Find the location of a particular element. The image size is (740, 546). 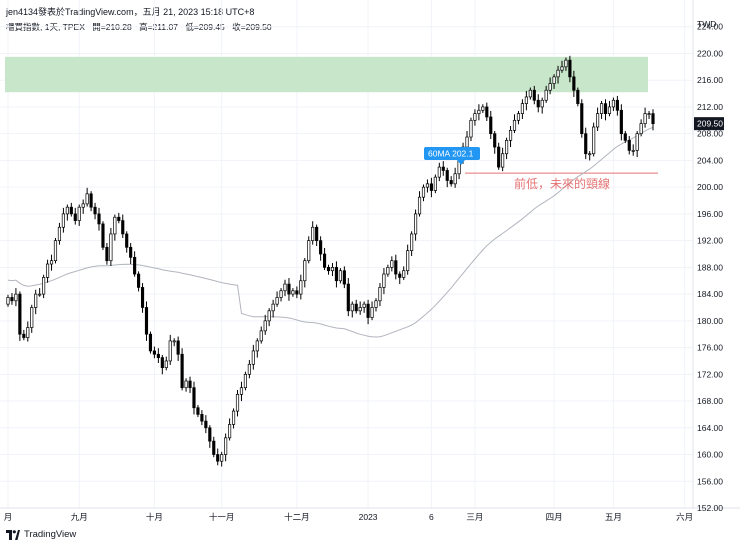

last-price-value: 209.50 is located at coordinates (710, 124).